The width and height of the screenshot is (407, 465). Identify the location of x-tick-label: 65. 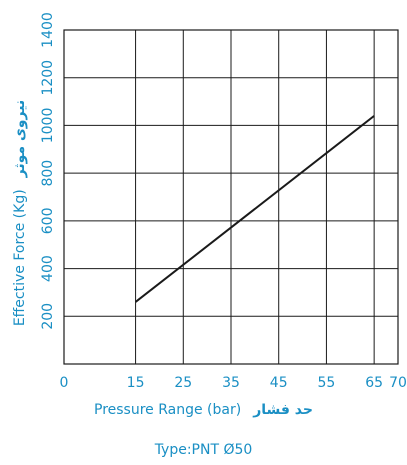
(374, 383).